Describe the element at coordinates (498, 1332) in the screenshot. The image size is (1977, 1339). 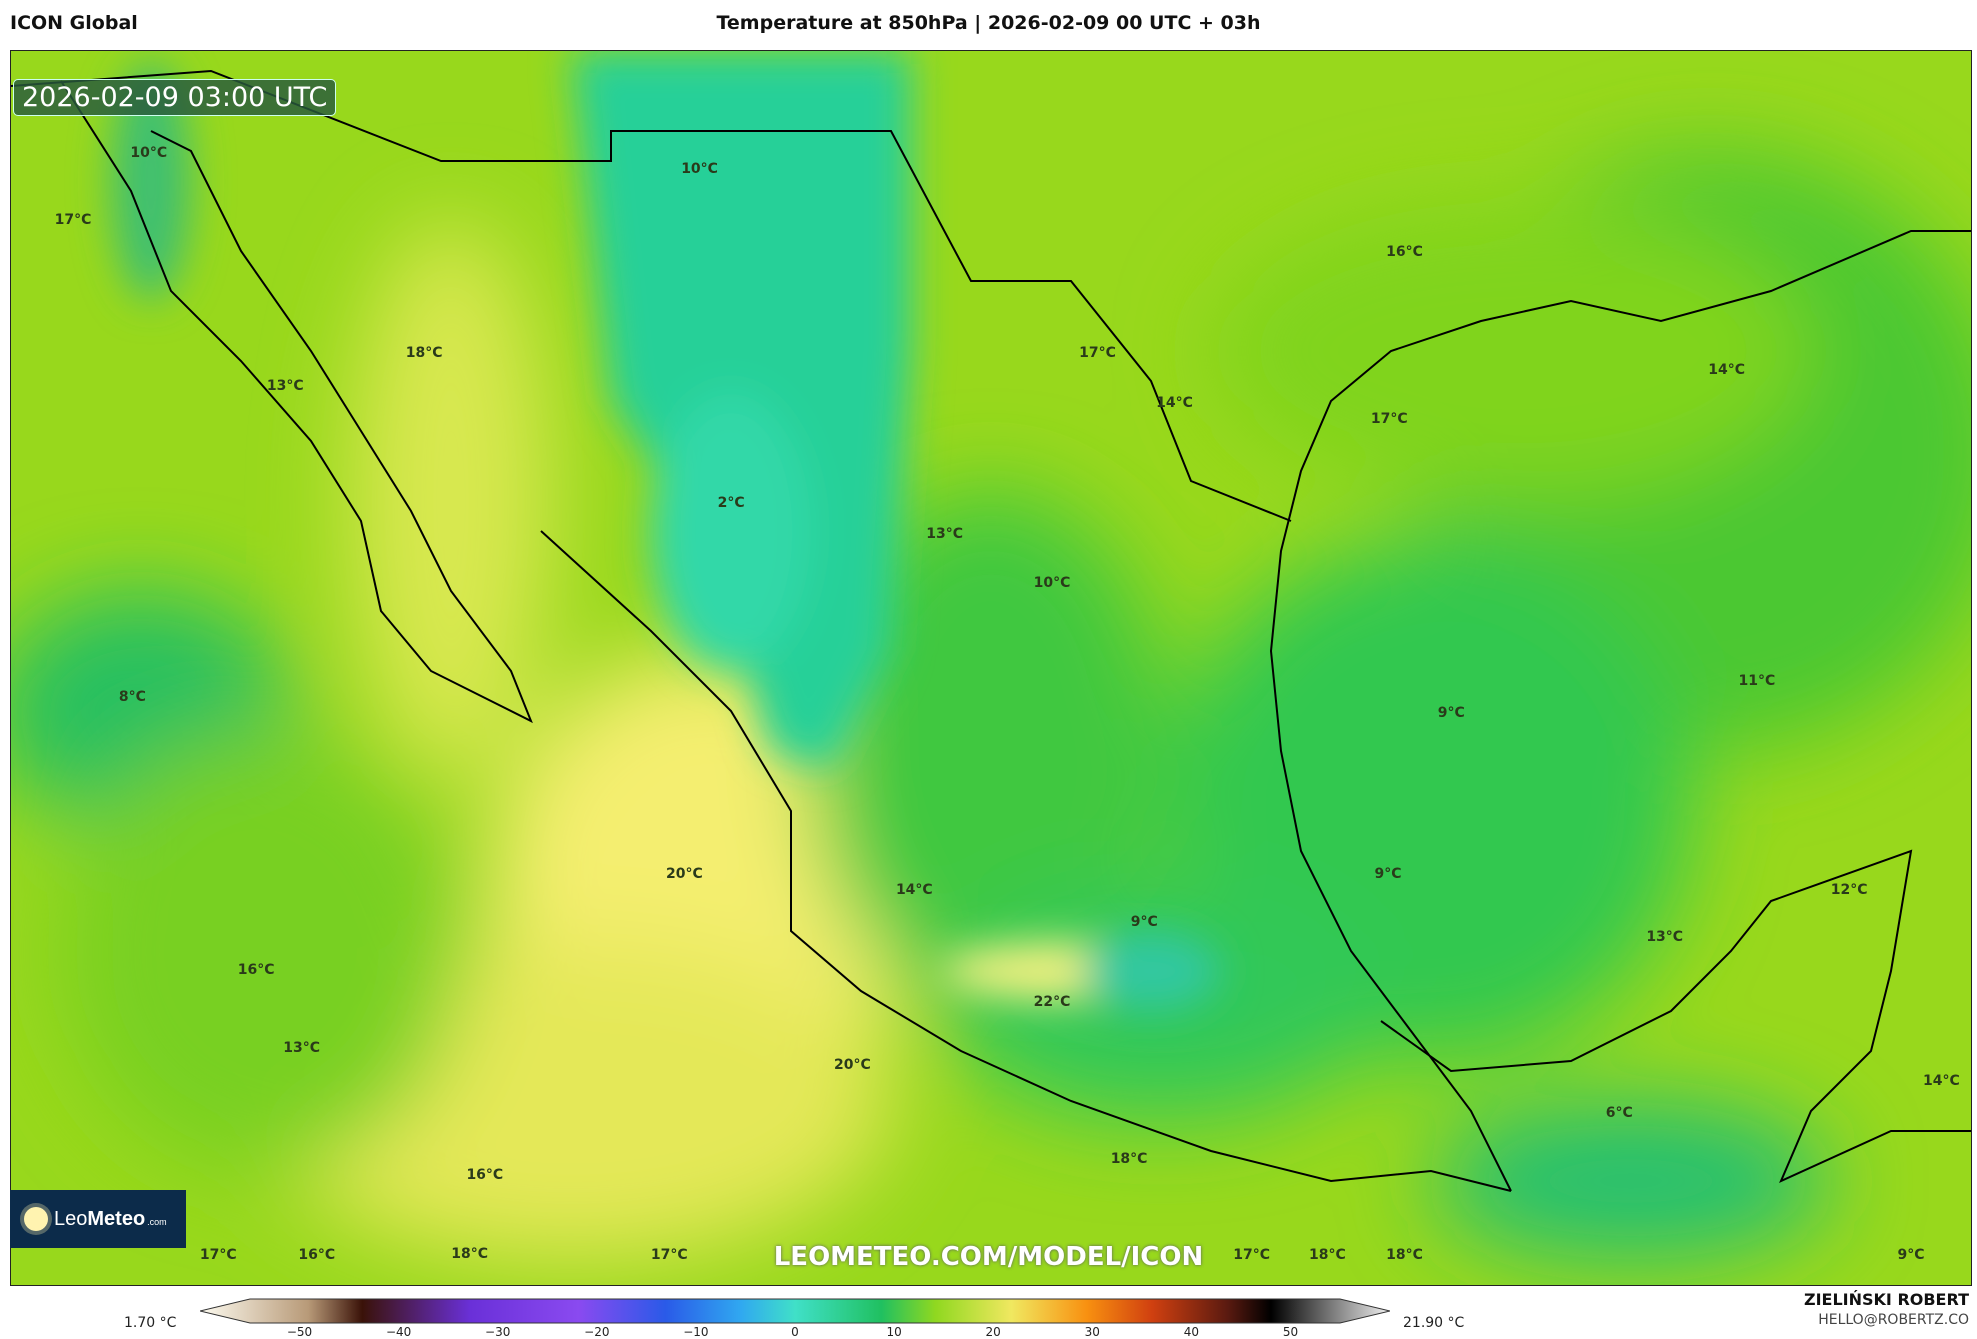
I see `colorbar-tick: −30` at that location.